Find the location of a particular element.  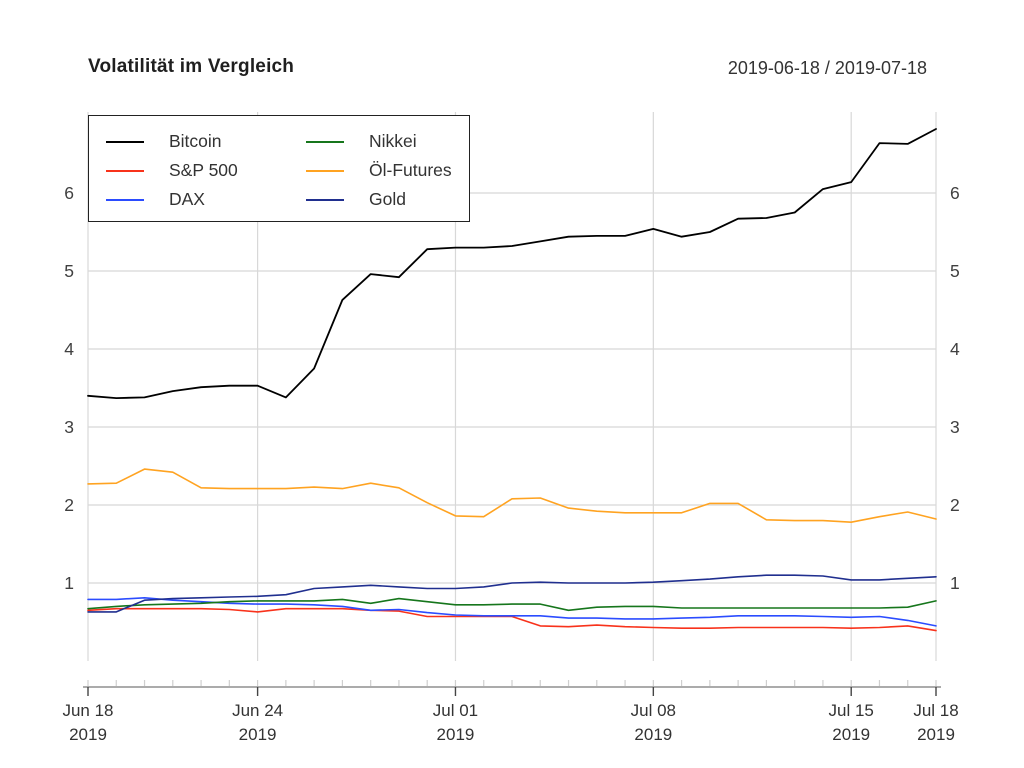

x-tick-label-jul-08: Jul 08 is located at coordinates (653, 710).